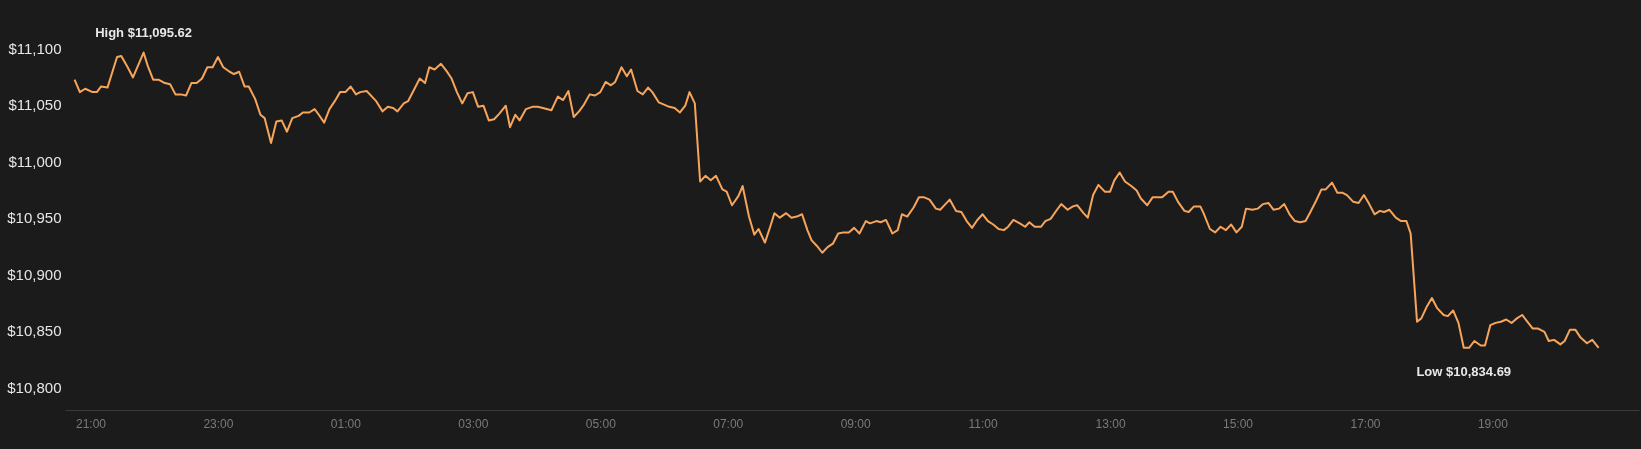  Describe the element at coordinates (346, 423) in the screenshot. I see `x-tick-label: 01:00` at that location.